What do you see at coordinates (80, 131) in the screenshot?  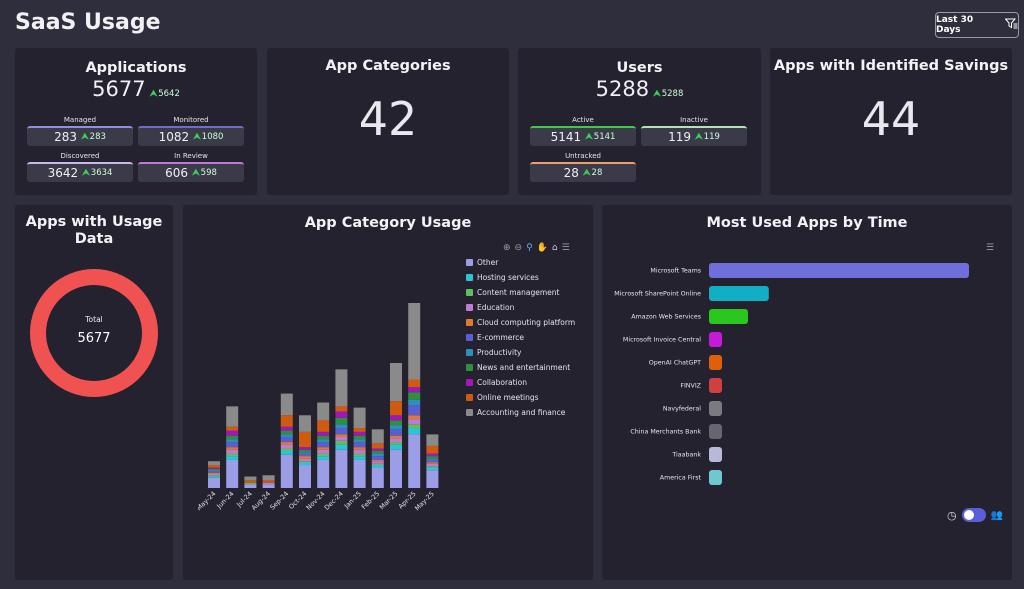 I see `stat-managed: Managed 283 ⮝ 283` at bounding box center [80, 131].